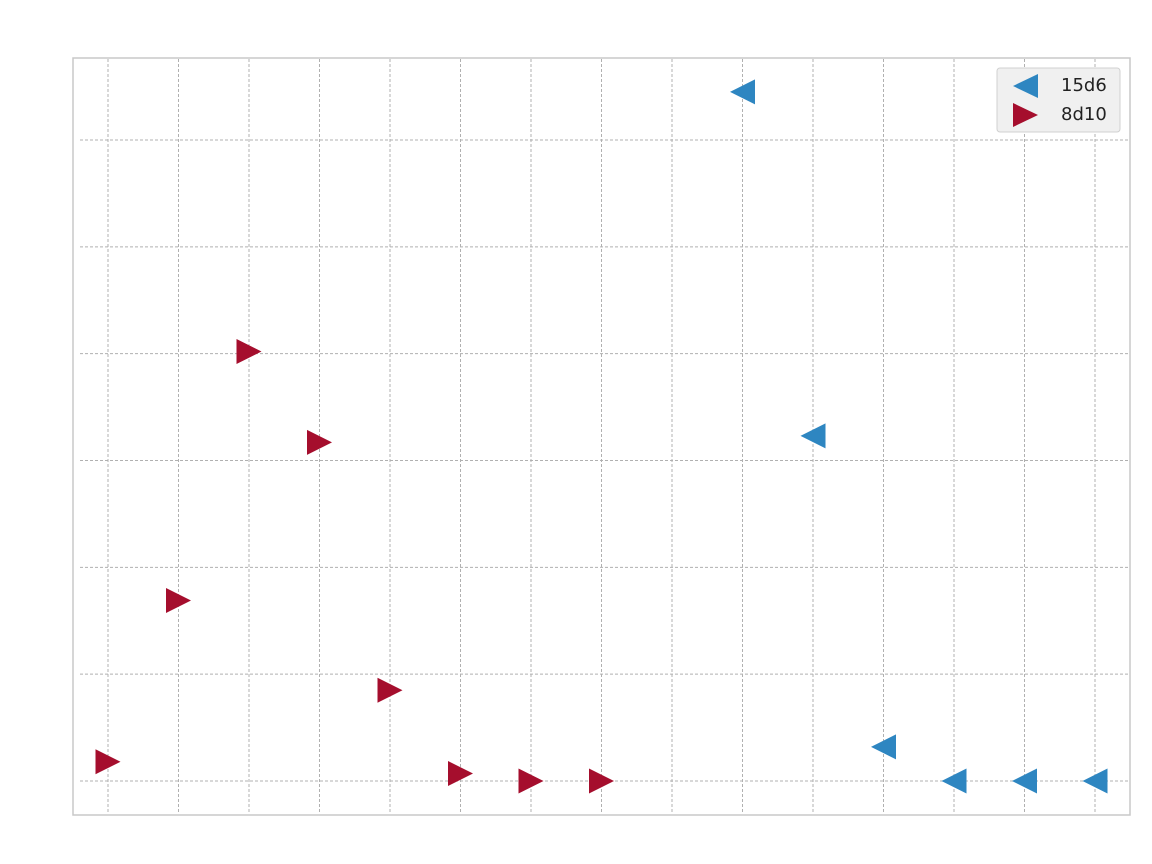  I want to click on legend-marker-8d10, so click(1025, 115).